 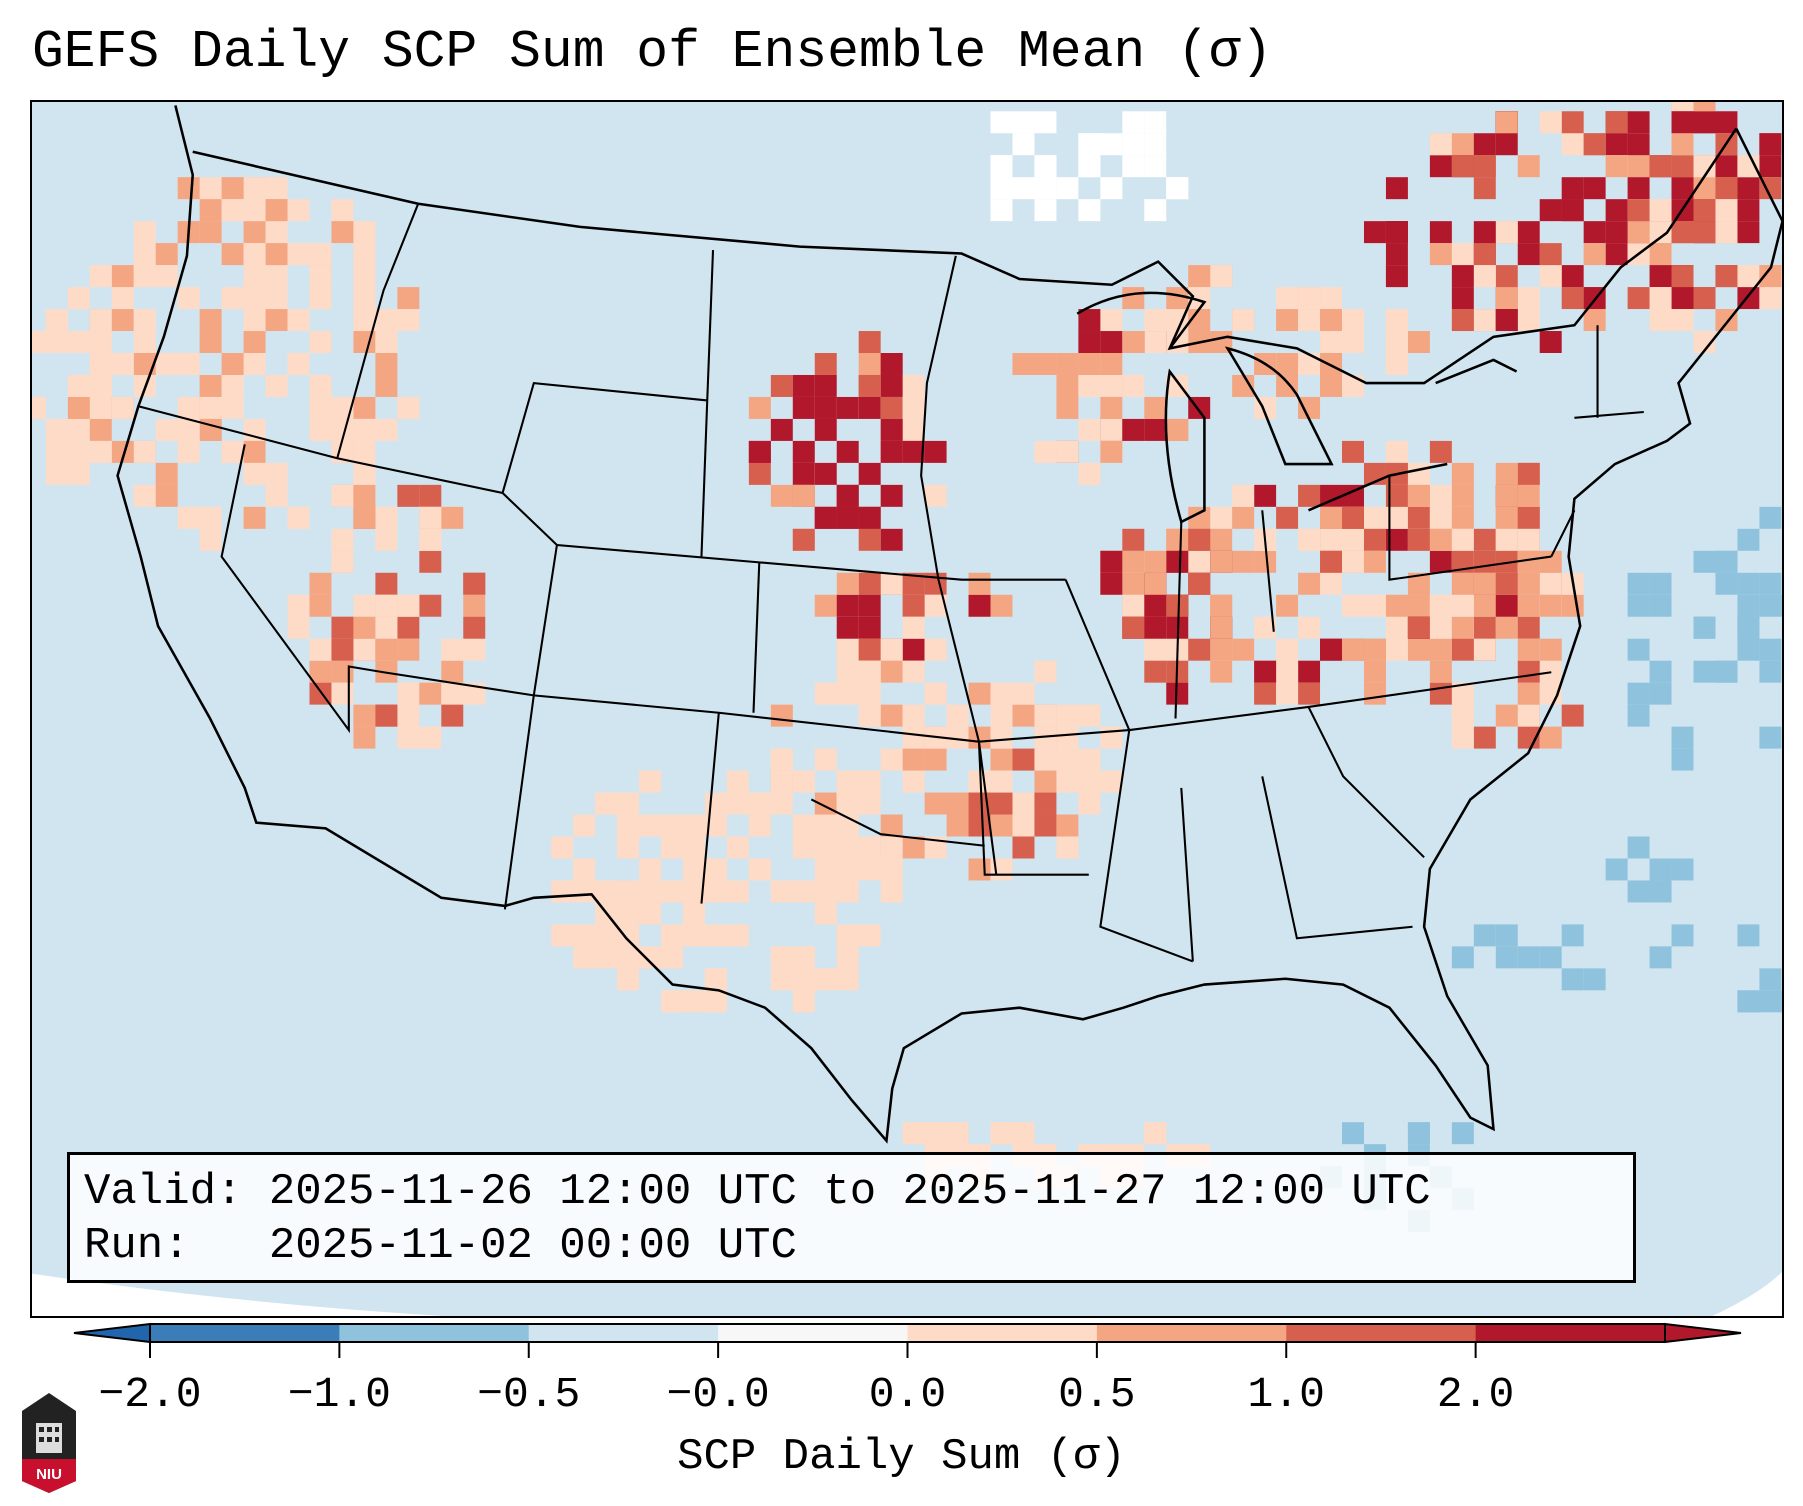 What do you see at coordinates (150, 1394) in the screenshot?
I see `colorbar-tick-label: −2.0` at bounding box center [150, 1394].